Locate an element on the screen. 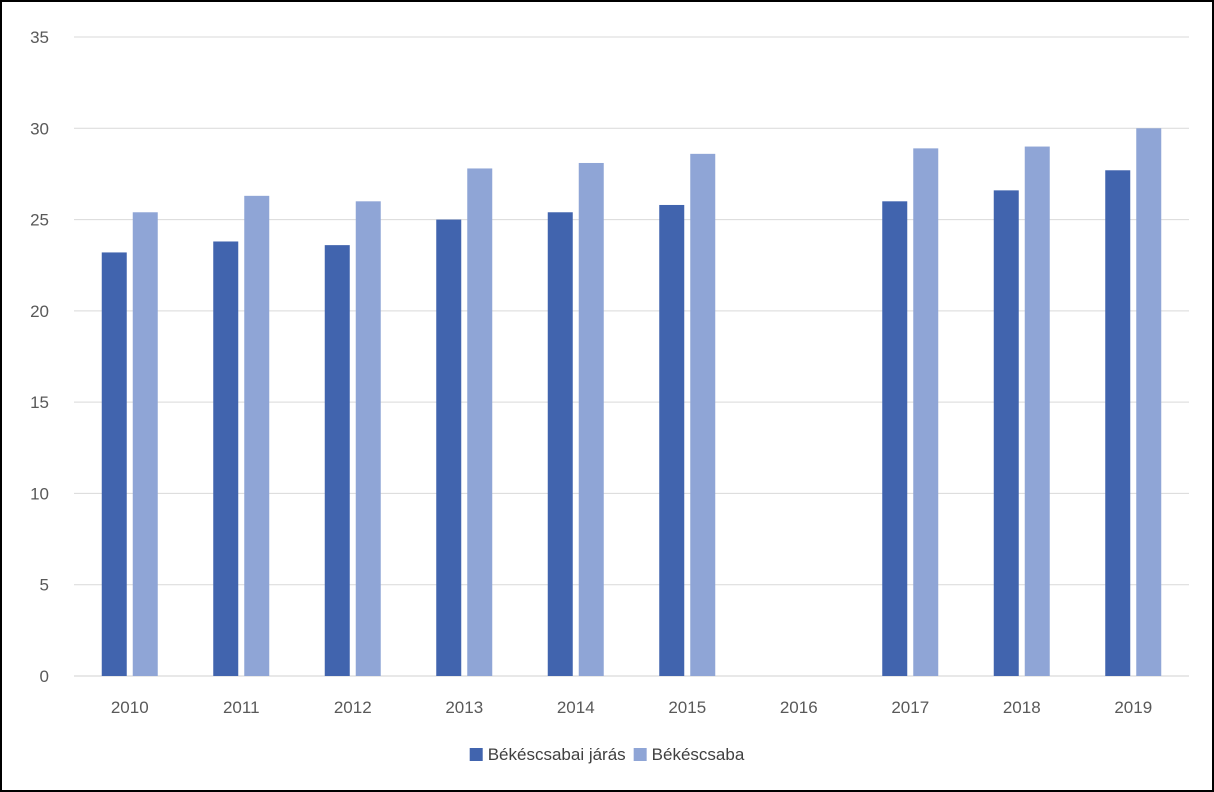  bar-bekescsaba-2018 is located at coordinates (1037, 411).